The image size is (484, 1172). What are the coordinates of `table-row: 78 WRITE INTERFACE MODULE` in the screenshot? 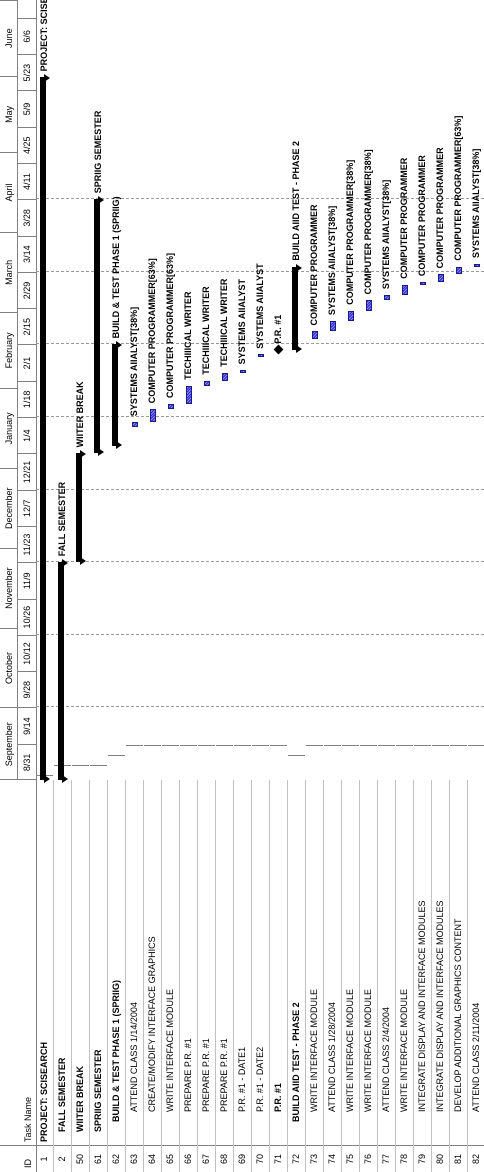 It's located at (405, 958).